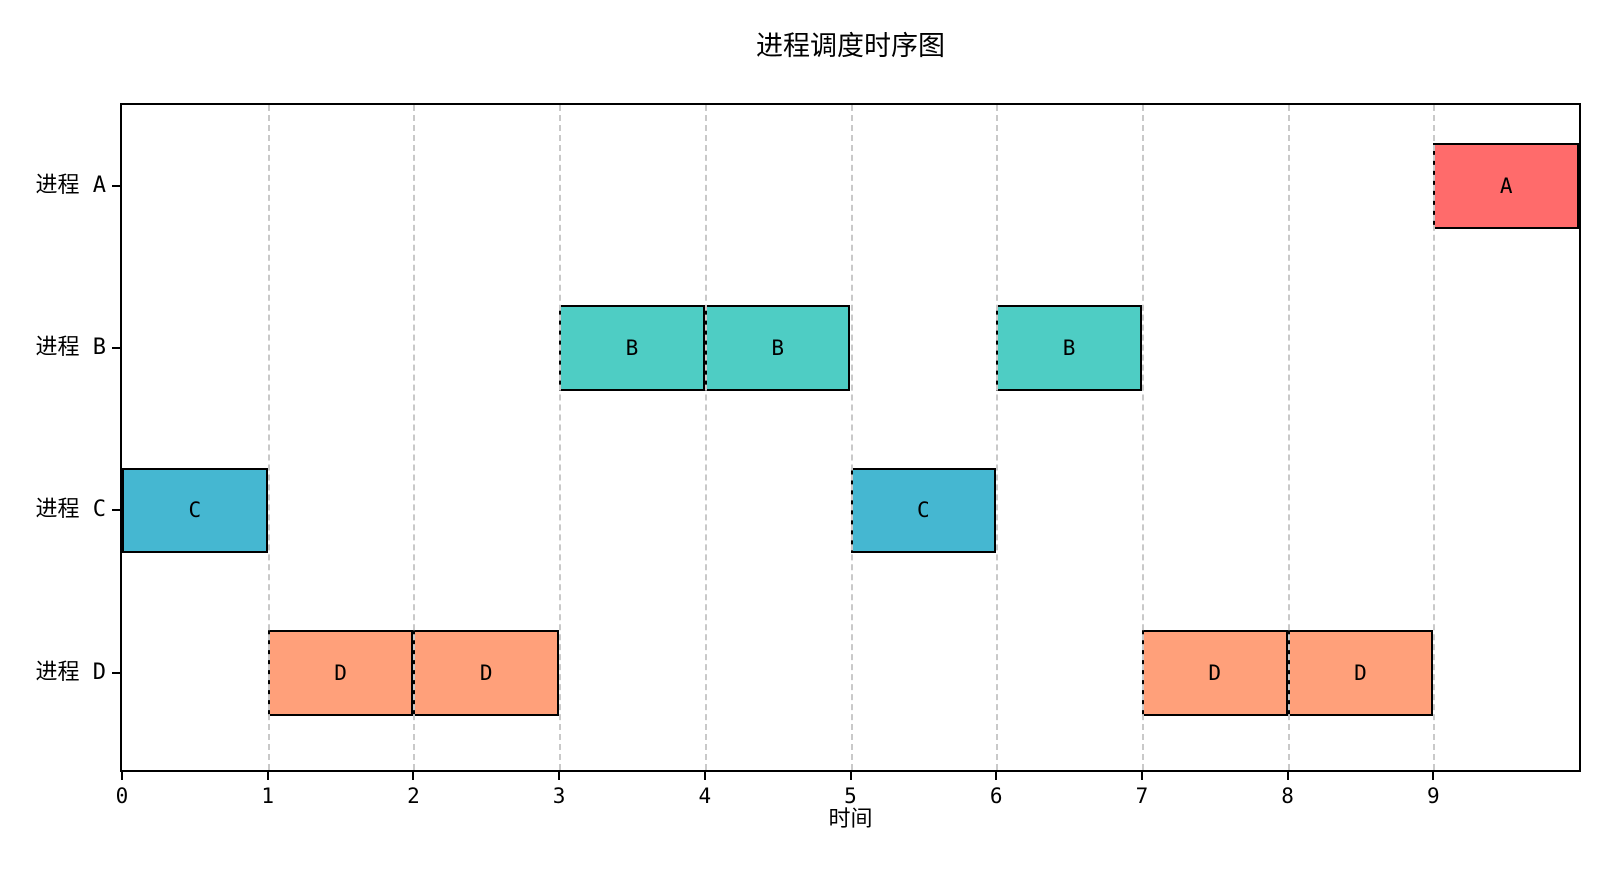  Describe the element at coordinates (1142, 796) in the screenshot. I see `x-tick-label: 7` at that location.